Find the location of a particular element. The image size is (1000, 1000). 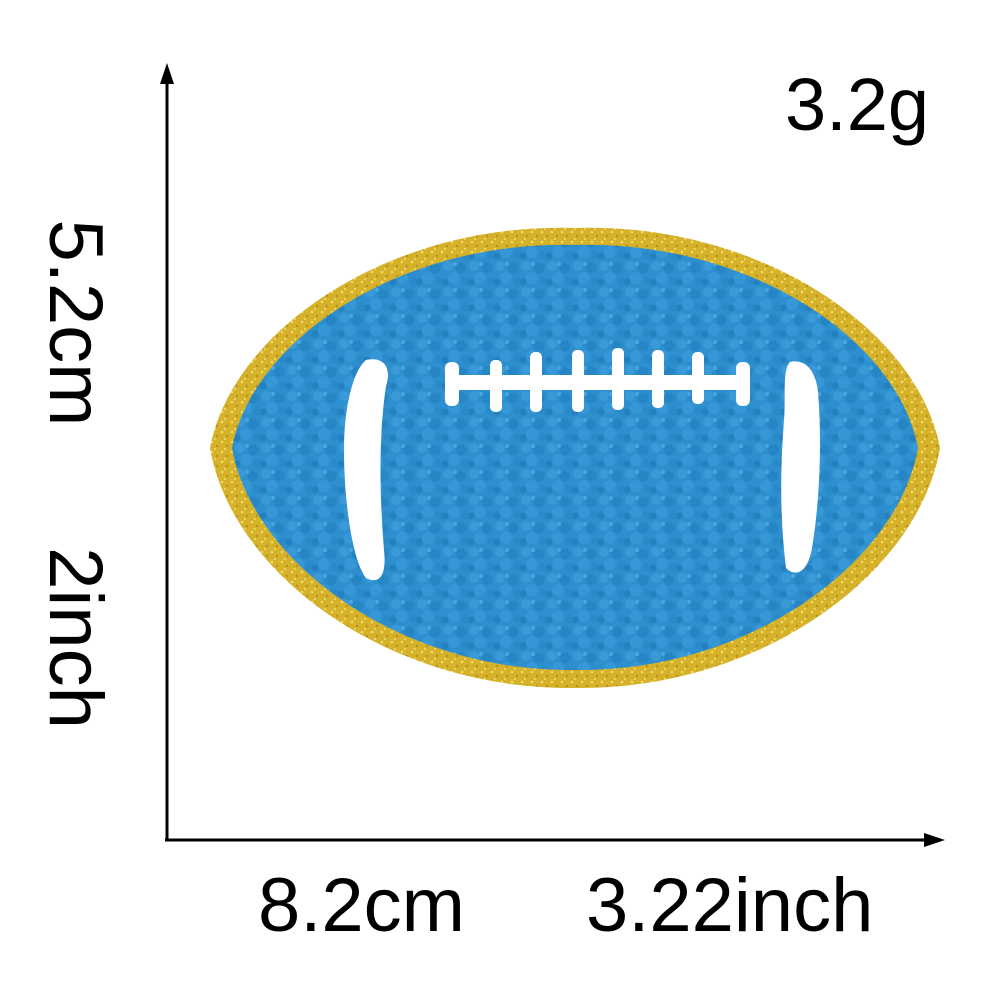

weight-label: 3.2g is located at coordinates (857, 104).